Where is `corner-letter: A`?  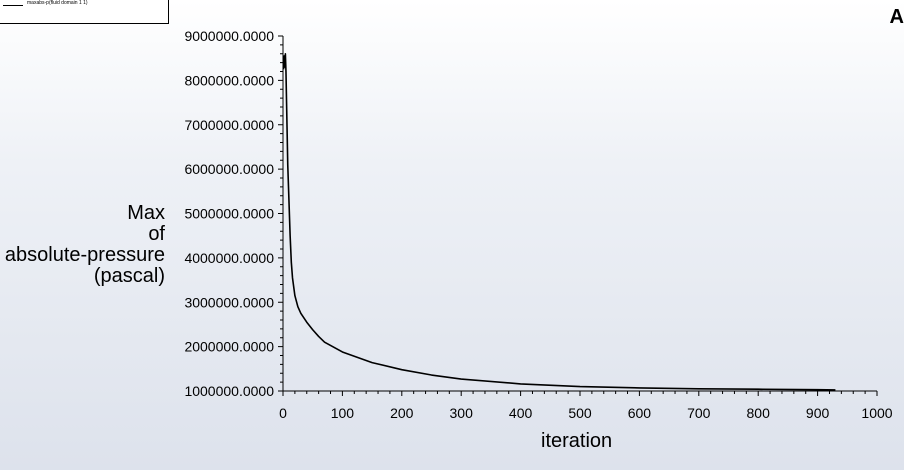 corner-letter: A is located at coordinates (896, 17).